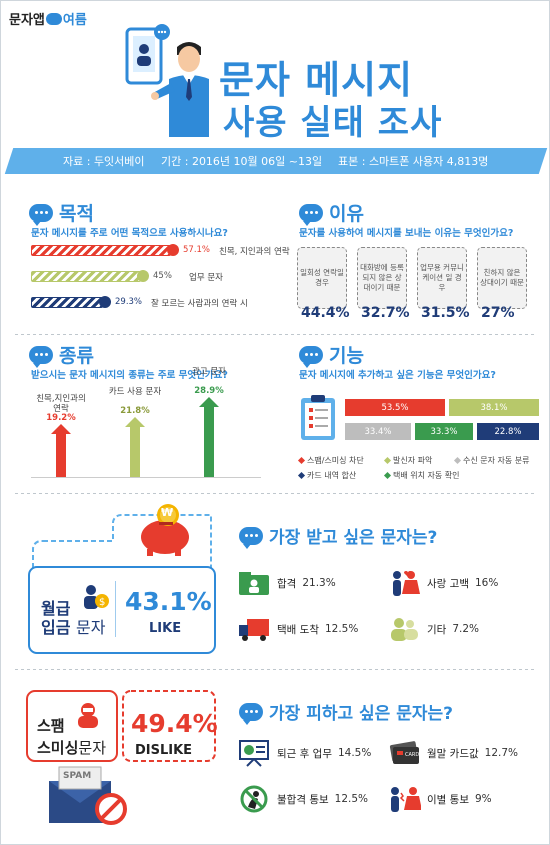  I want to click on feature-title: 기능, so click(346, 356).